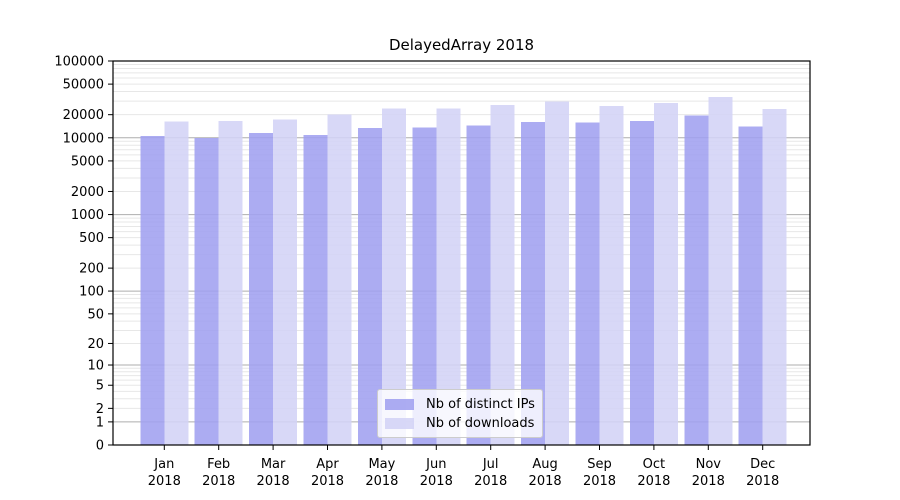 The image size is (900, 500). What do you see at coordinates (750, 285) in the screenshot?
I see `bar-distinct-ips-dec` at bounding box center [750, 285].